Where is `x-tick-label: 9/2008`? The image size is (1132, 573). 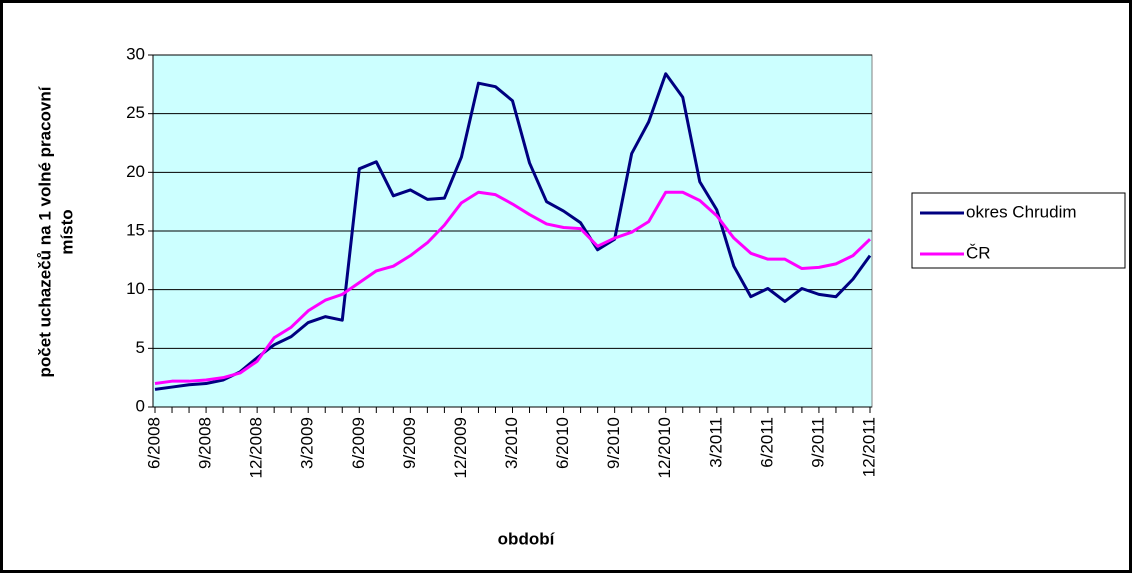 x-tick-label: 9/2008 is located at coordinates (205, 443).